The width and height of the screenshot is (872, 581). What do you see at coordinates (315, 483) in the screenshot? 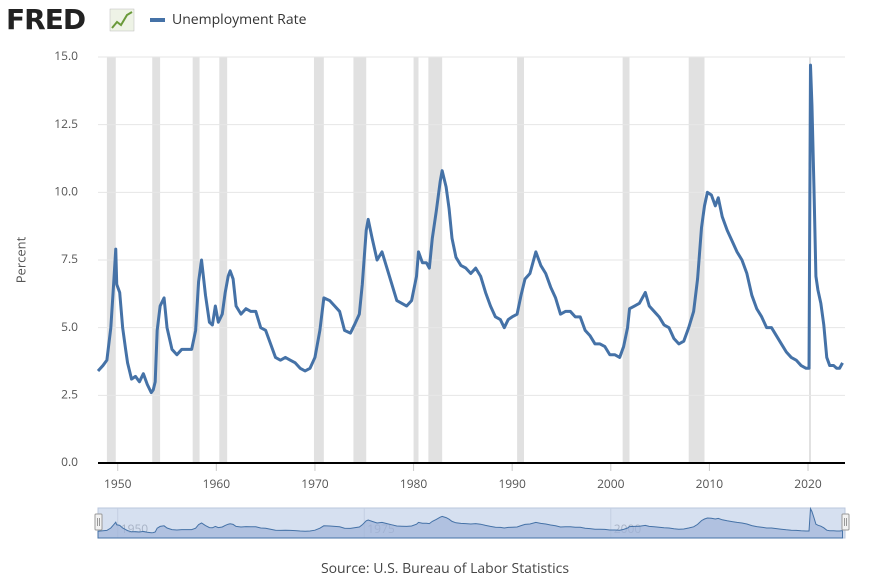
I see `x-tick-label: 1970` at bounding box center [315, 483].